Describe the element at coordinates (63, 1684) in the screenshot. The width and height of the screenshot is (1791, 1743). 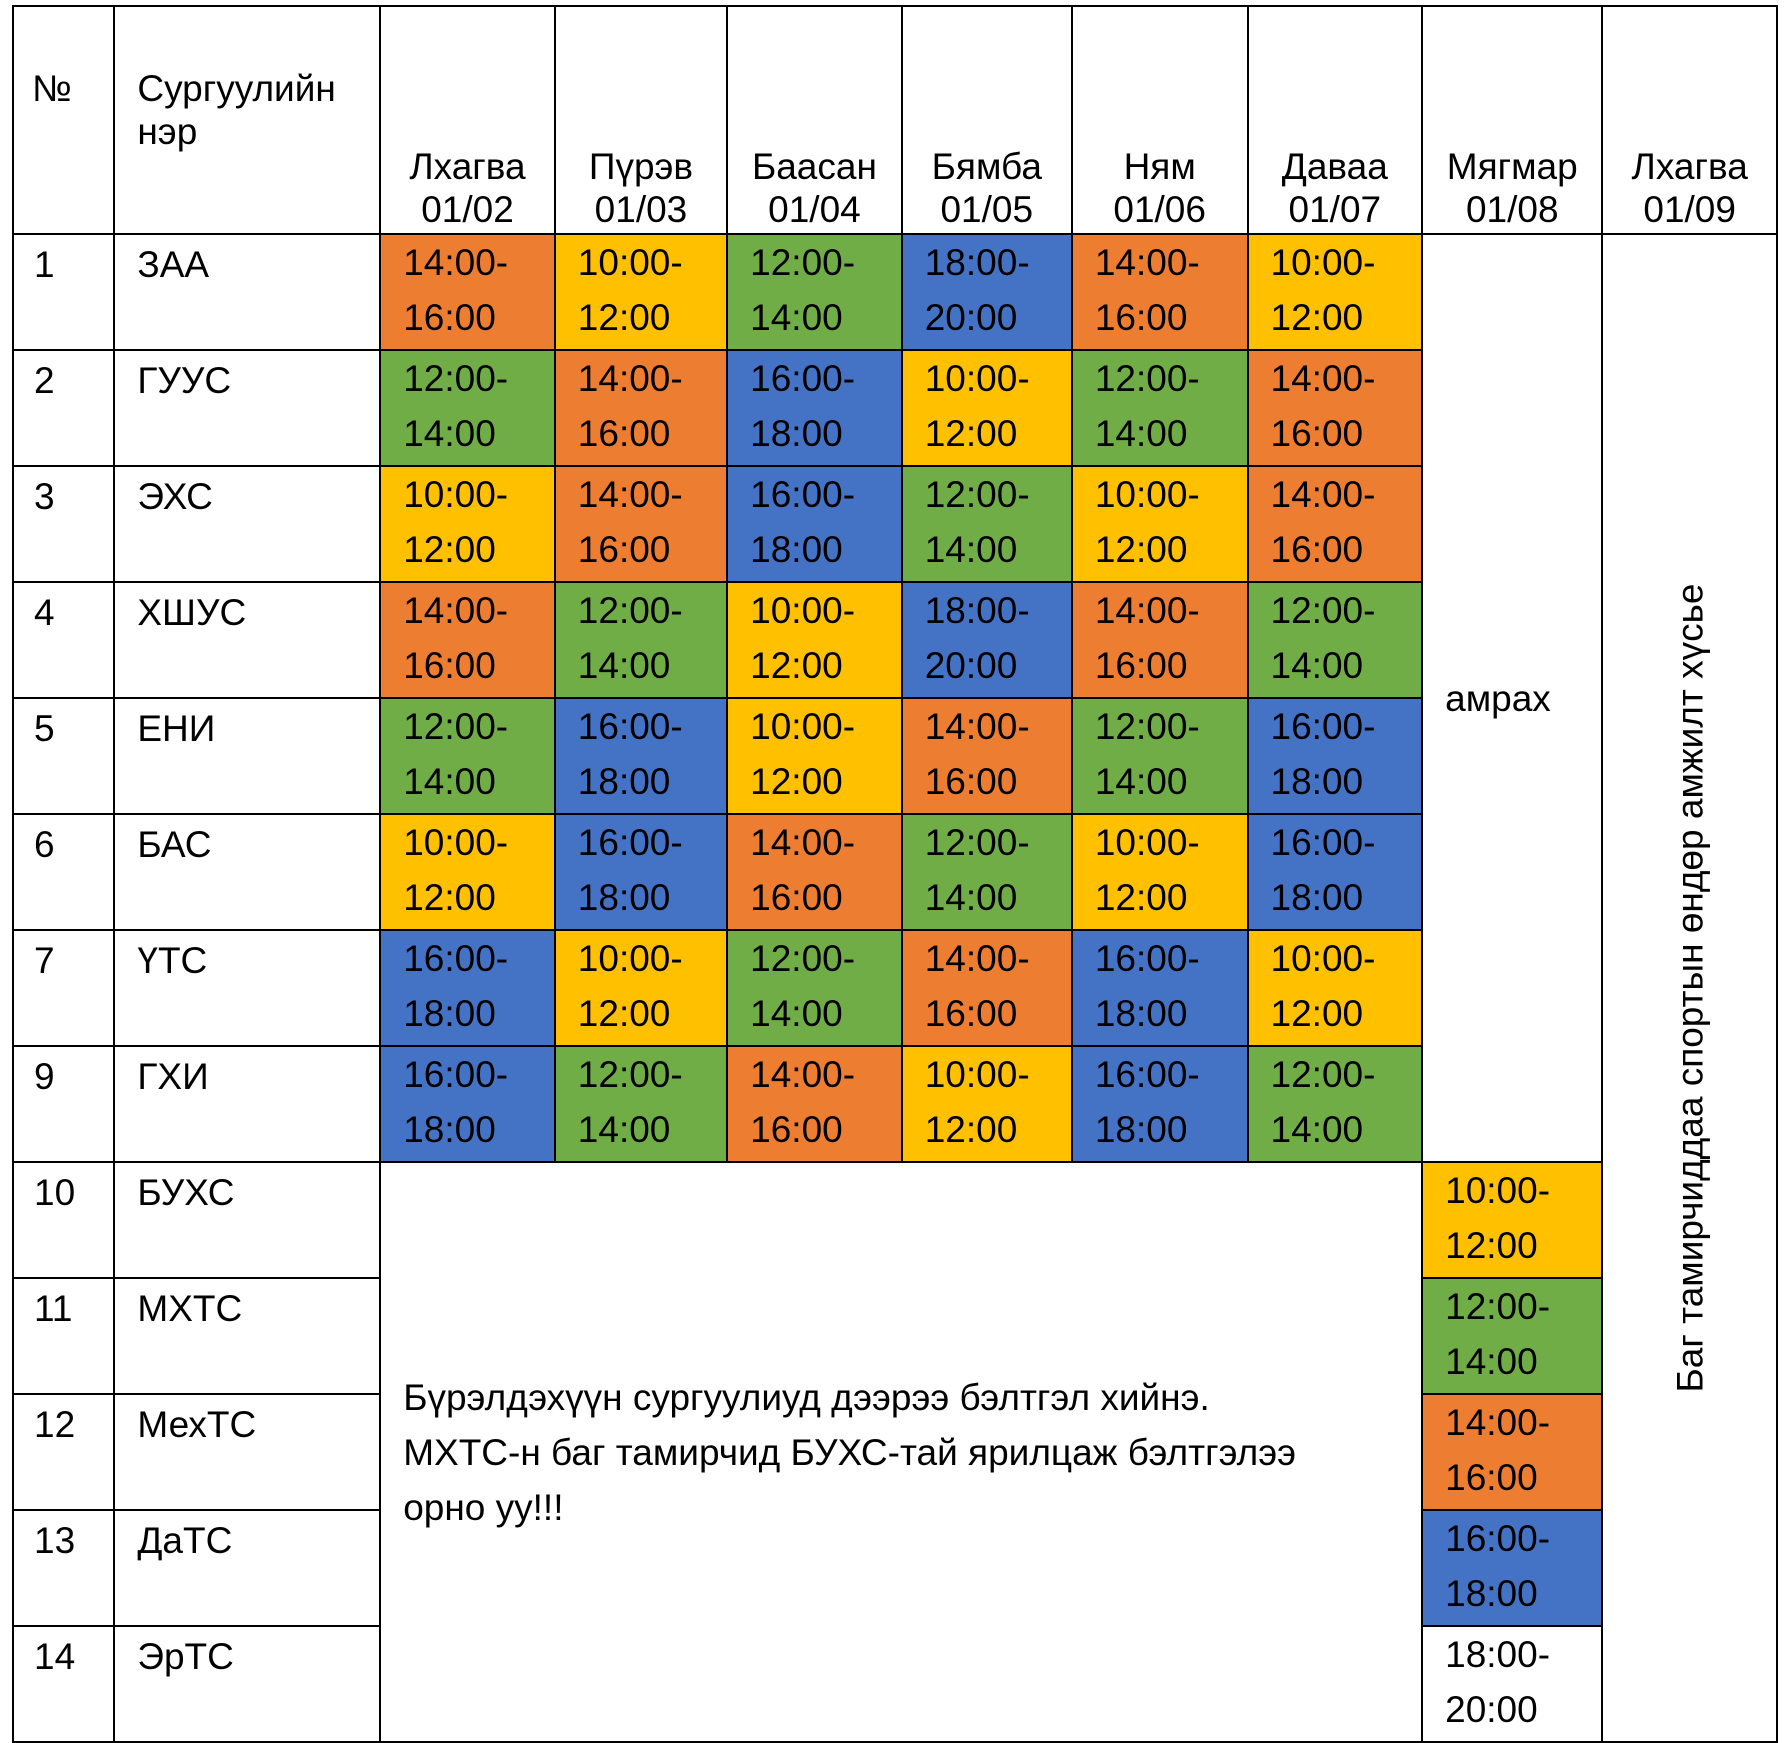
I see `row-number: 14` at that location.